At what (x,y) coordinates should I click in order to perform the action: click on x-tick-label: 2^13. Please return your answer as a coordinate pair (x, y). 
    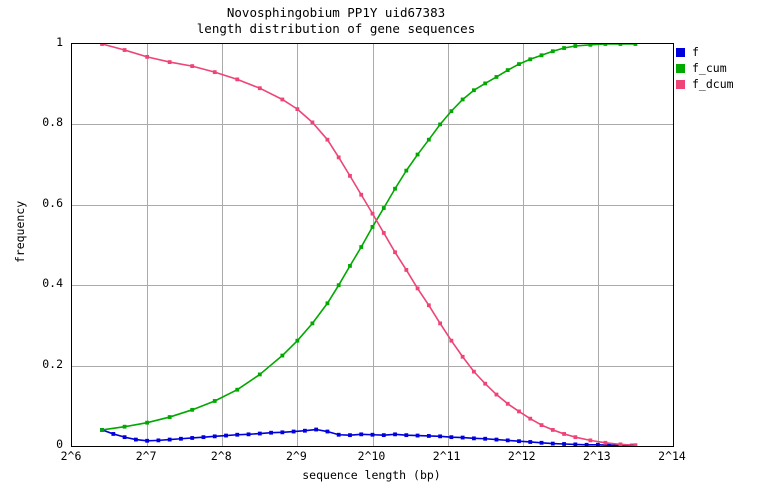
    Looking at the image, I should click on (597, 456).